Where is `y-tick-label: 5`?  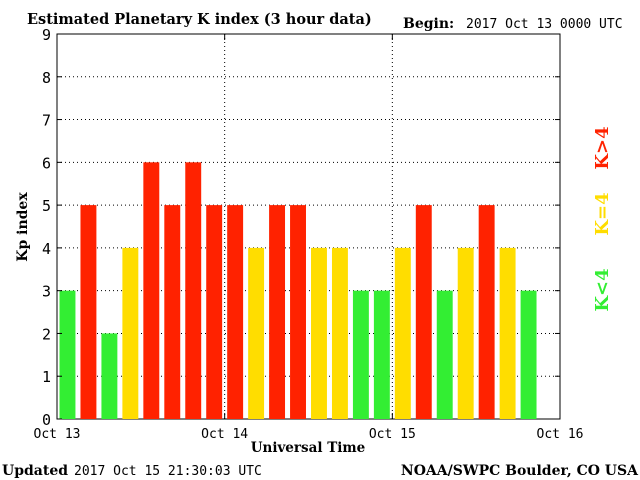 y-tick-label: 5 is located at coordinates (46, 206).